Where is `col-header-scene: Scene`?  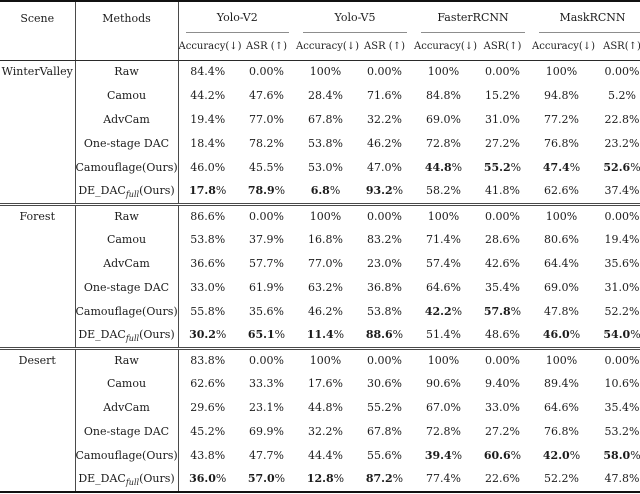 col-header-scene: Scene is located at coordinates (38, 31).